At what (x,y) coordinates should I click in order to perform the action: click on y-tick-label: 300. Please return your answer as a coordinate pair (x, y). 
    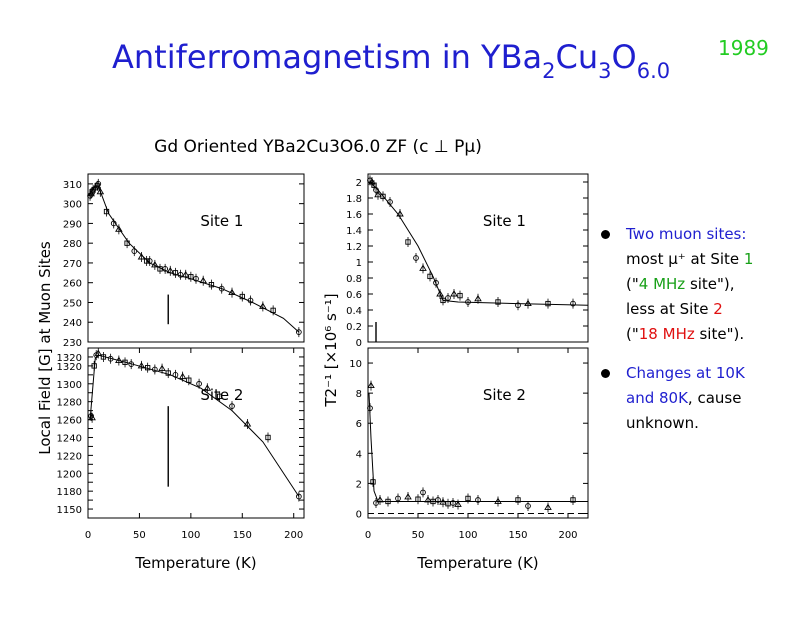
    Looking at the image, I should click on (72, 205).